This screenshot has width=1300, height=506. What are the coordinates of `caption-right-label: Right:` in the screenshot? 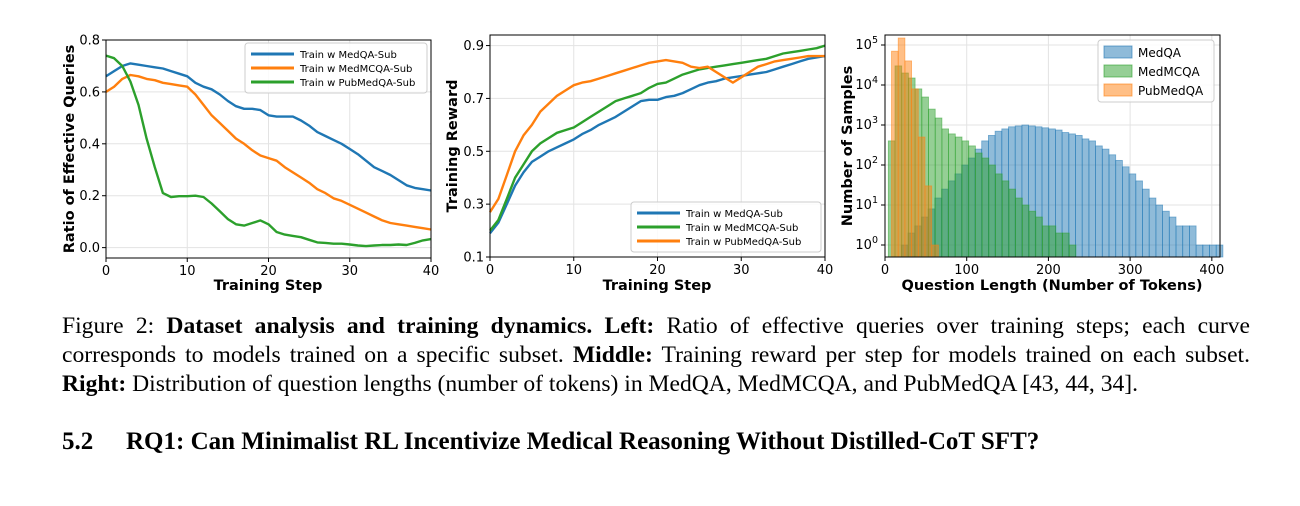 It's located at (94, 384).